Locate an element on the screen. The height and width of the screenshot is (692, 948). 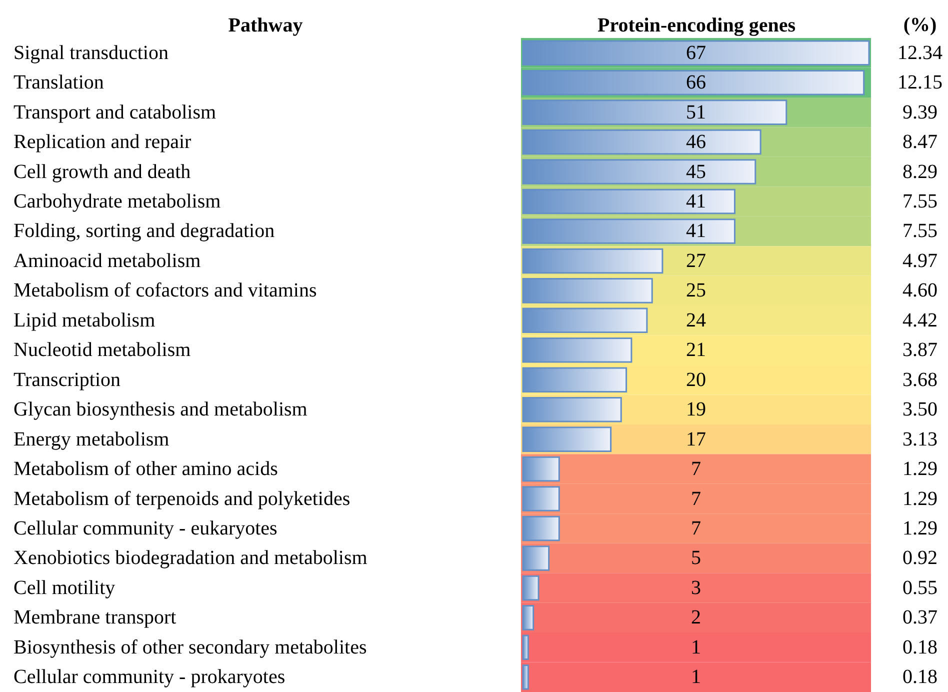
y2-tick-label: 8.47 is located at coordinates (920, 142).